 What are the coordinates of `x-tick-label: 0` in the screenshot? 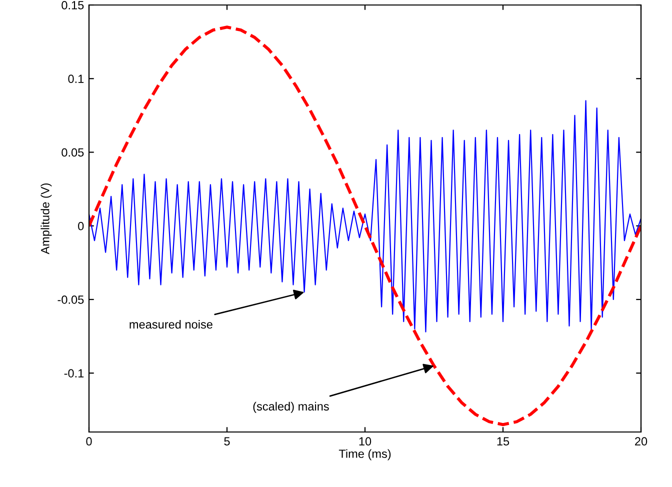 It's located at (89, 441).